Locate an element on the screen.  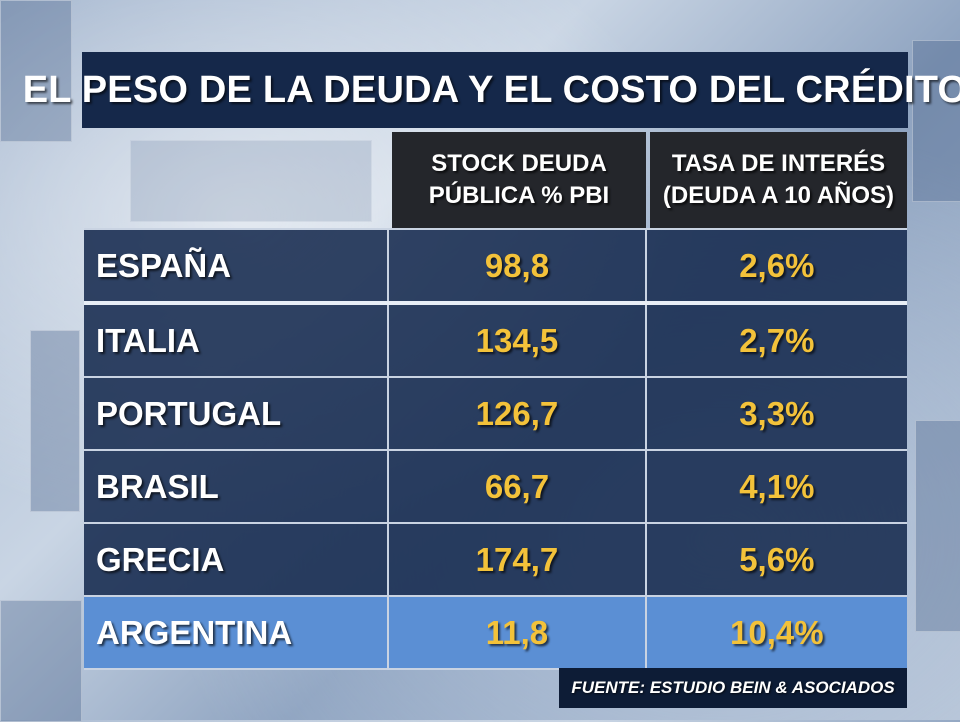
rate-cell: 10,4% is located at coordinates (776, 632).